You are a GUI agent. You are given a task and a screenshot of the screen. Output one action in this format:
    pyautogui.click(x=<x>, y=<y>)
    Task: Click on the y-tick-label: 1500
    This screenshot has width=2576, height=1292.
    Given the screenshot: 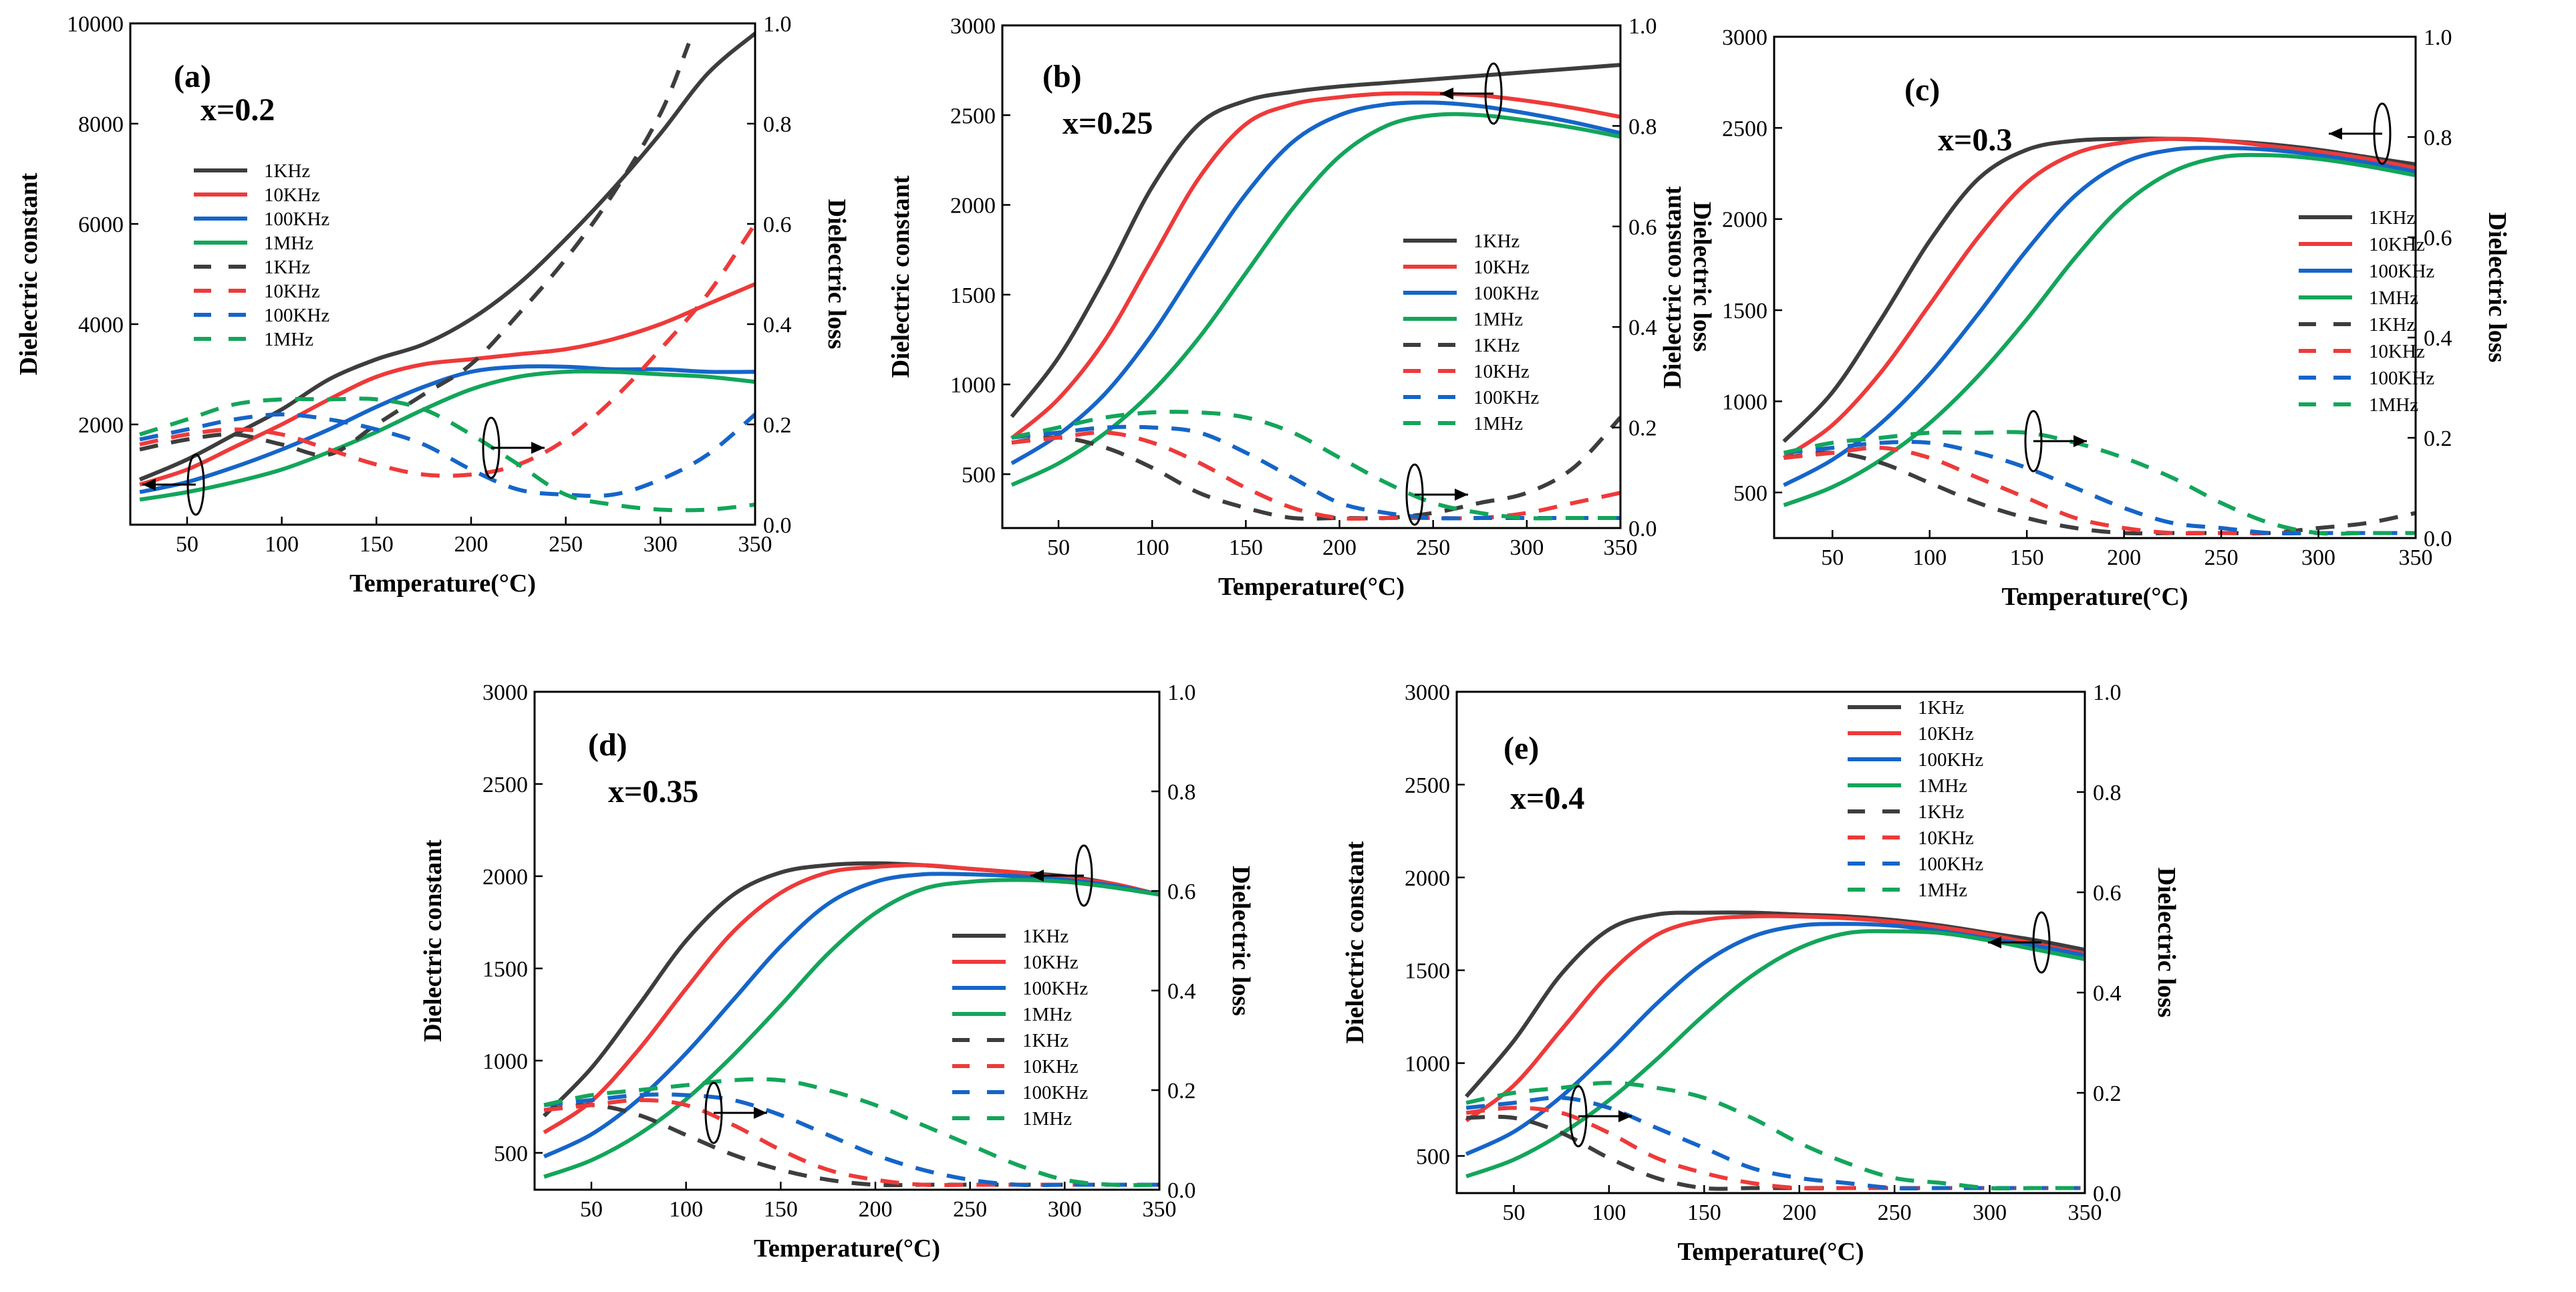 What is the action you would take?
    pyautogui.click(x=1427, y=971)
    